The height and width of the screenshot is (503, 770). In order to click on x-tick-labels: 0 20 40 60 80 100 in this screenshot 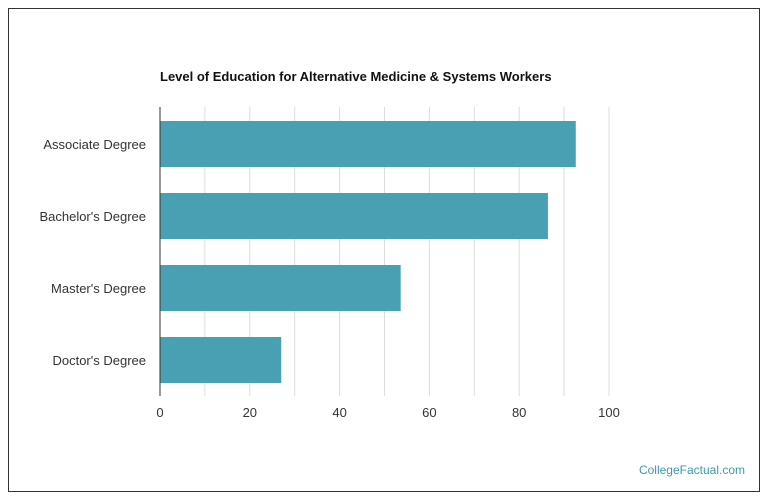, I will do `click(387, 412)`.